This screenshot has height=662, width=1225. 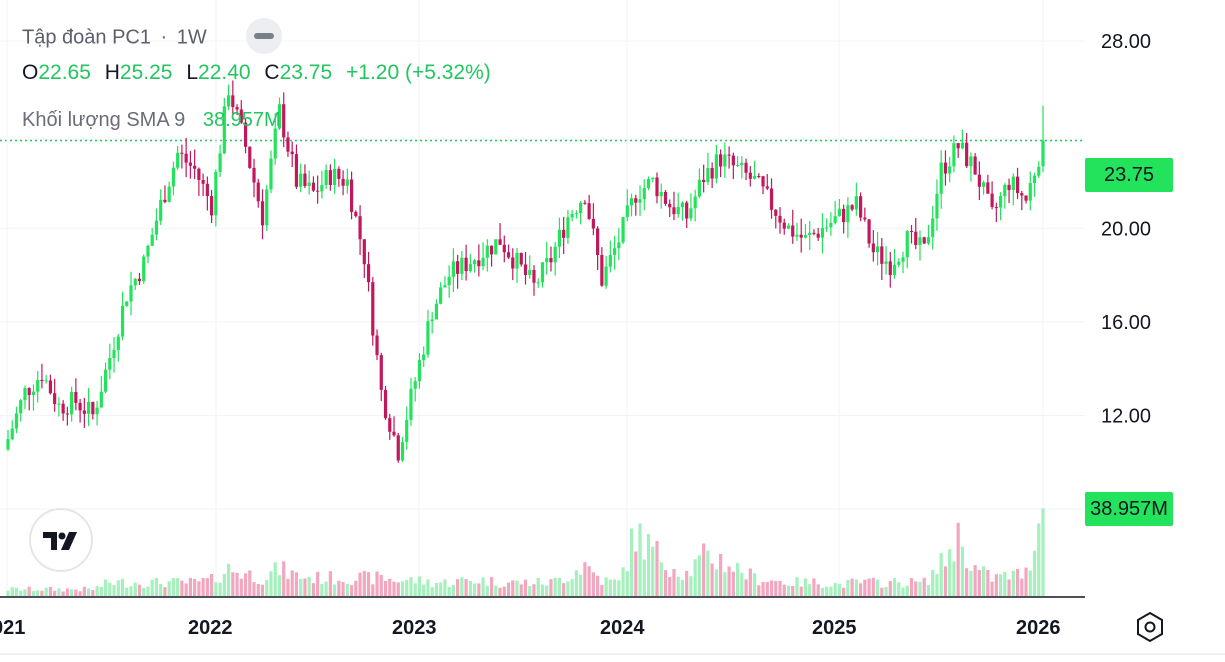 What do you see at coordinates (1129, 509) in the screenshot?
I see `volume-tag: 38.957M` at bounding box center [1129, 509].